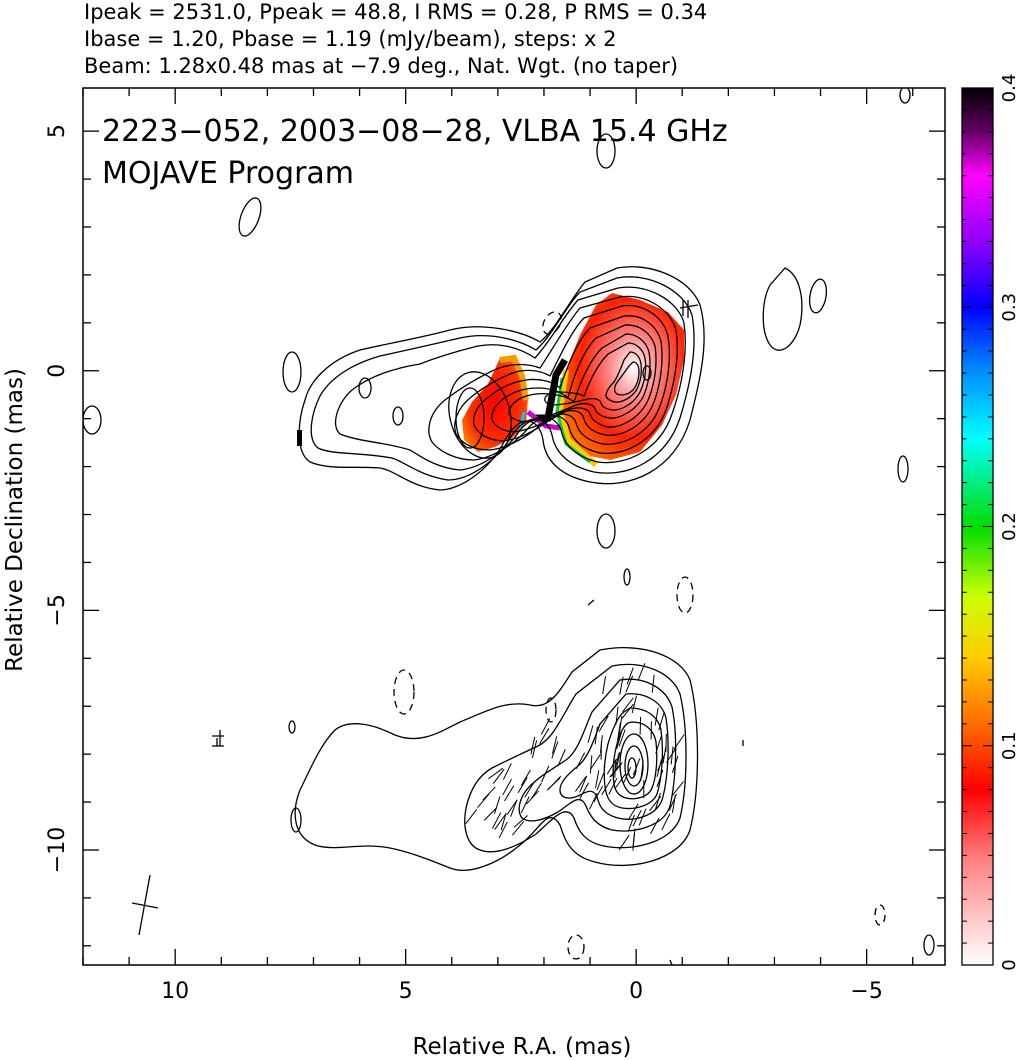  I want to click on y-tick-label: 5, so click(57, 131).